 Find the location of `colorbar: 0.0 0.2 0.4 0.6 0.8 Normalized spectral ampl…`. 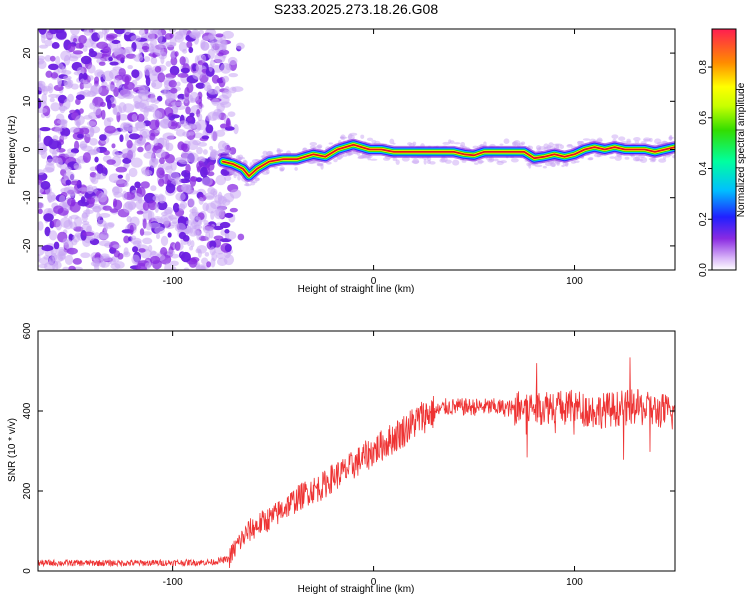

colorbar: 0.0 0.2 0.4 0.6 0.8 Normalized spectral ampl… is located at coordinates (722, 152).